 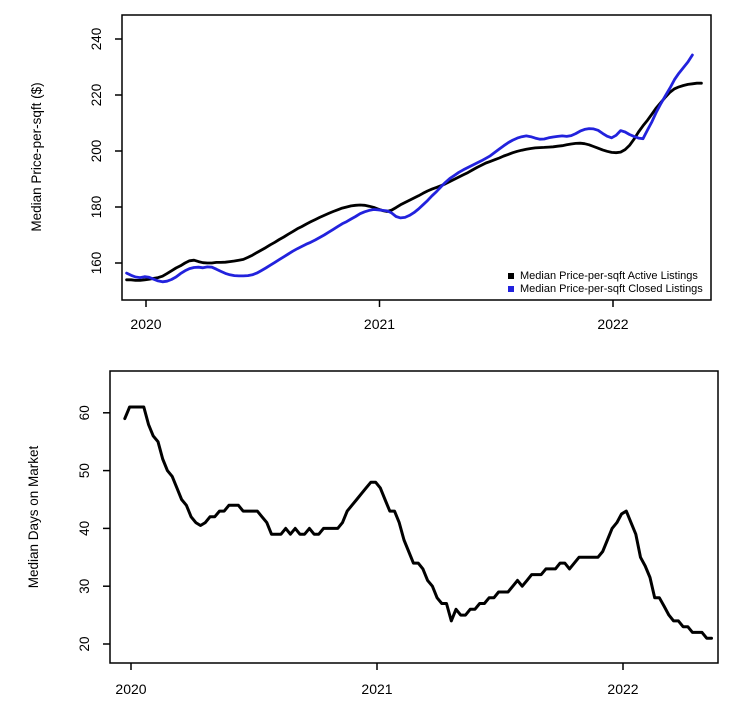 I want to click on legend-item-active-listings: Median Price-per-sqft Active Listings, so click(x=605, y=276).